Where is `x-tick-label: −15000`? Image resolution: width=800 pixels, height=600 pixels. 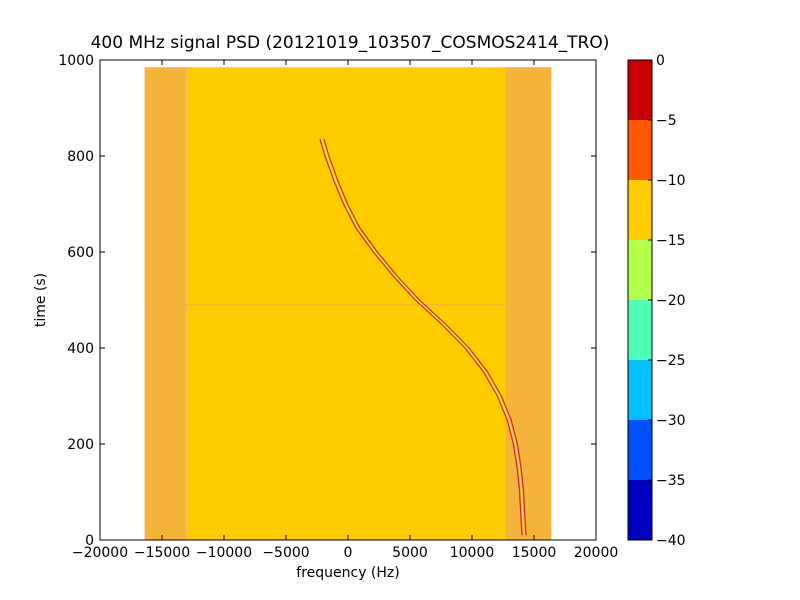 x-tick-label: −15000 is located at coordinates (162, 553).